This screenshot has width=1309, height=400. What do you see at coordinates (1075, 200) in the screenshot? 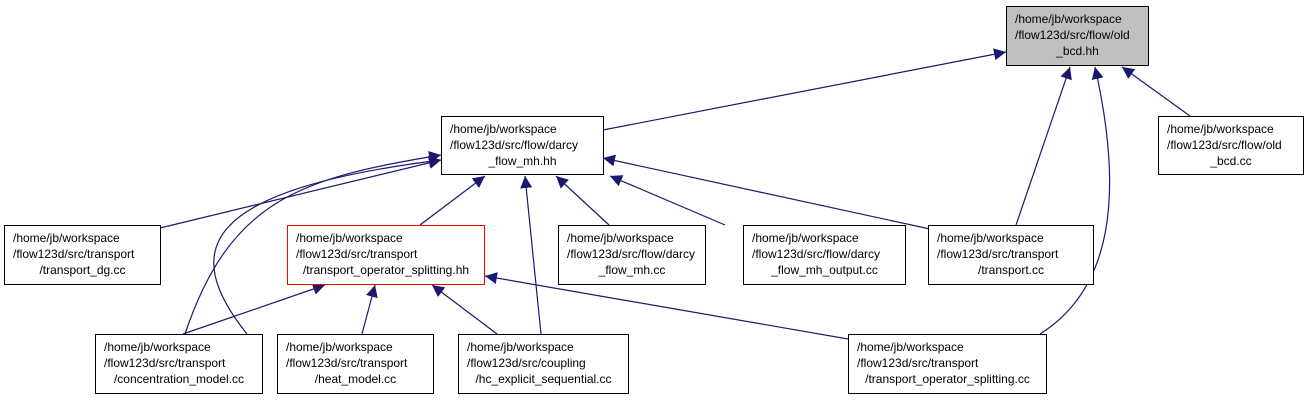
I see `edge-transport_operator_splitting_cc-to-old_bcd_hh` at bounding box center [1075, 200].